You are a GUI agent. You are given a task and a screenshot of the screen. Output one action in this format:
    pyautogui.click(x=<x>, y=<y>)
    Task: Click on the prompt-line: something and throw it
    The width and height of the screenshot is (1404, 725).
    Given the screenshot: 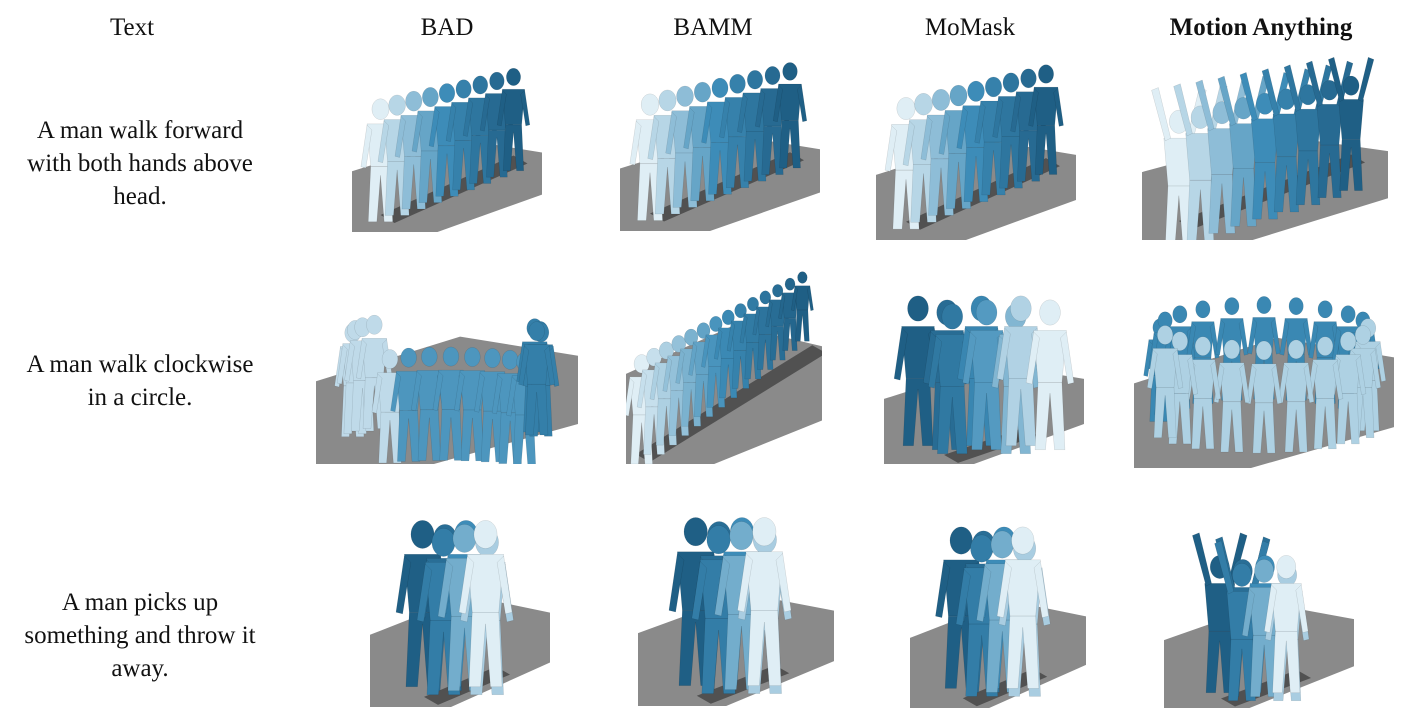 What is the action you would take?
    pyautogui.click(x=140, y=635)
    